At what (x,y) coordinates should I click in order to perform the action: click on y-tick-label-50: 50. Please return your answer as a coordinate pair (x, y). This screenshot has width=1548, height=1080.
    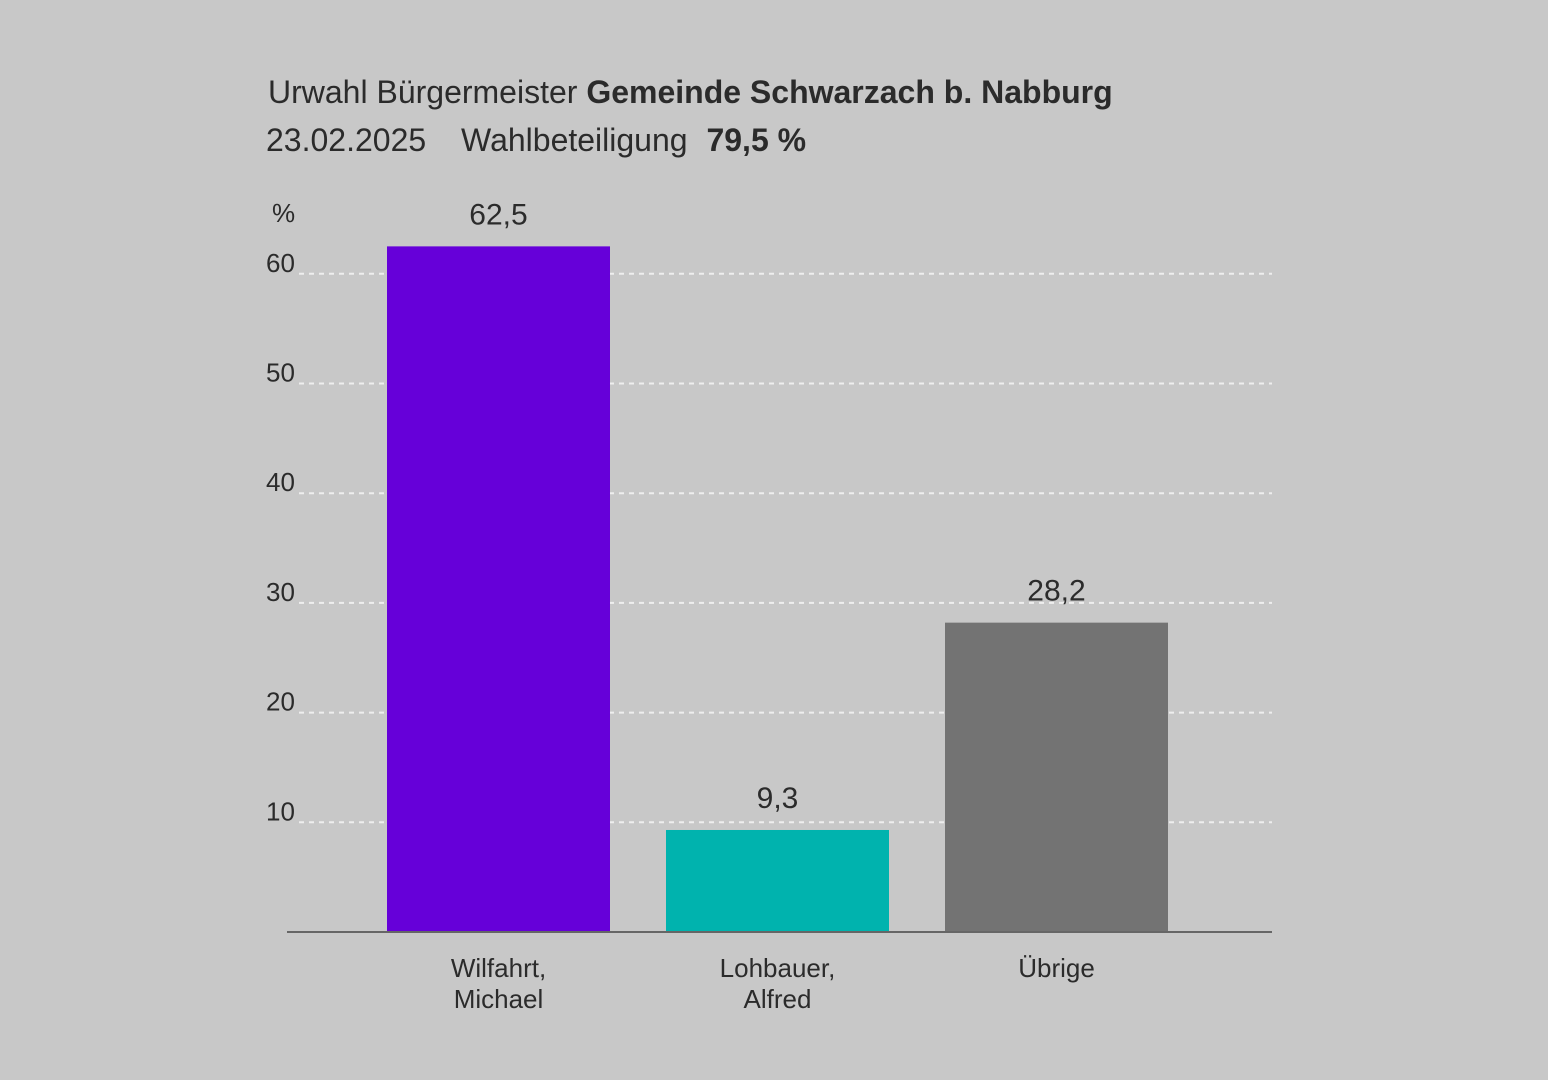
    Looking at the image, I should click on (280, 373).